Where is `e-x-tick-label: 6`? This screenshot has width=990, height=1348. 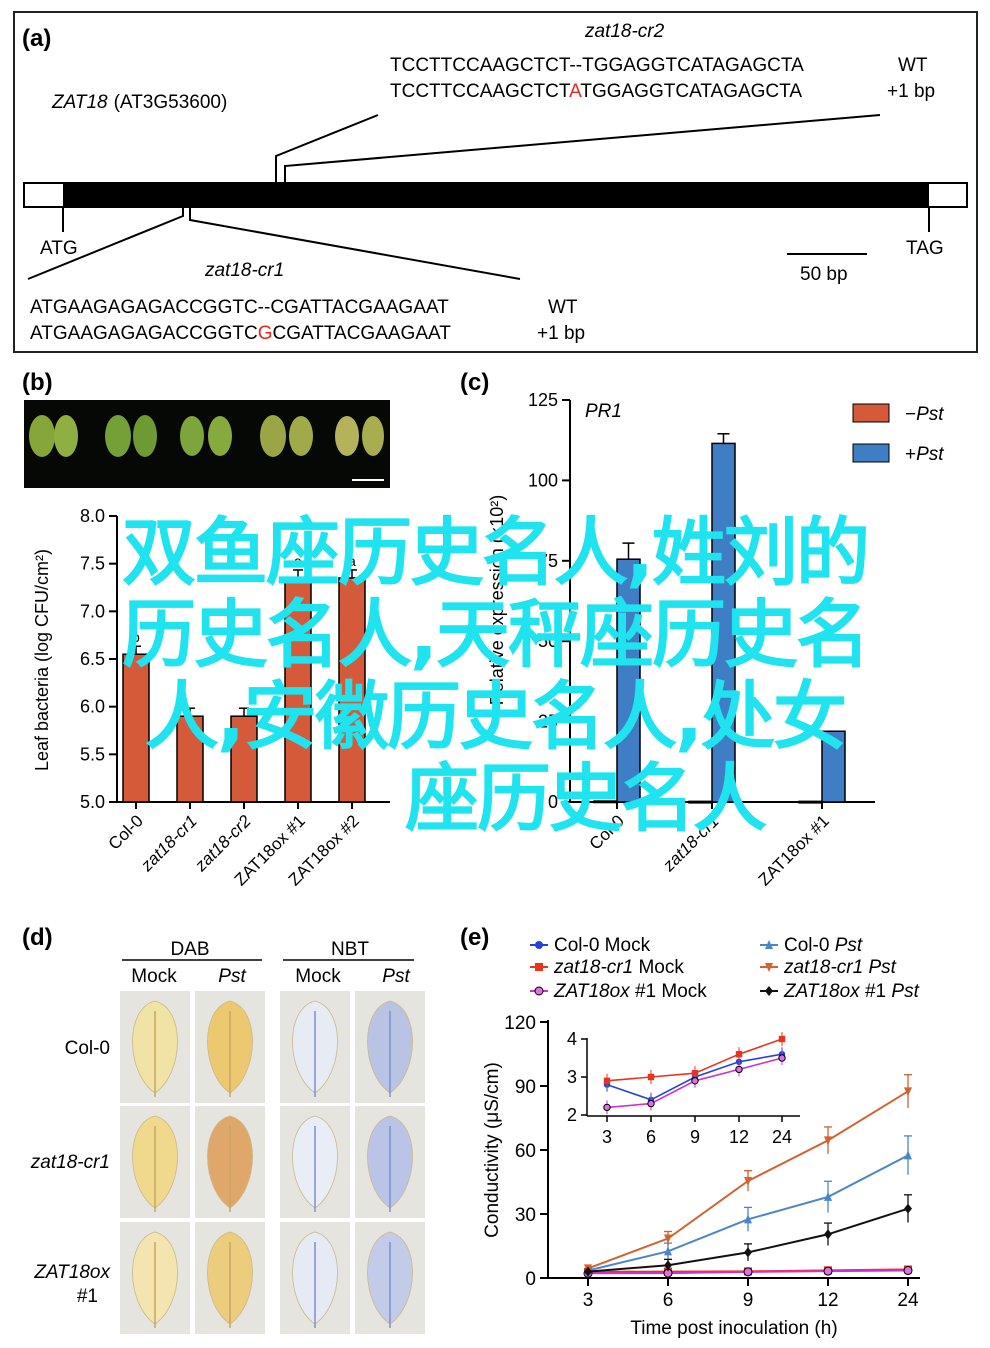 e-x-tick-label: 6 is located at coordinates (668, 1300).